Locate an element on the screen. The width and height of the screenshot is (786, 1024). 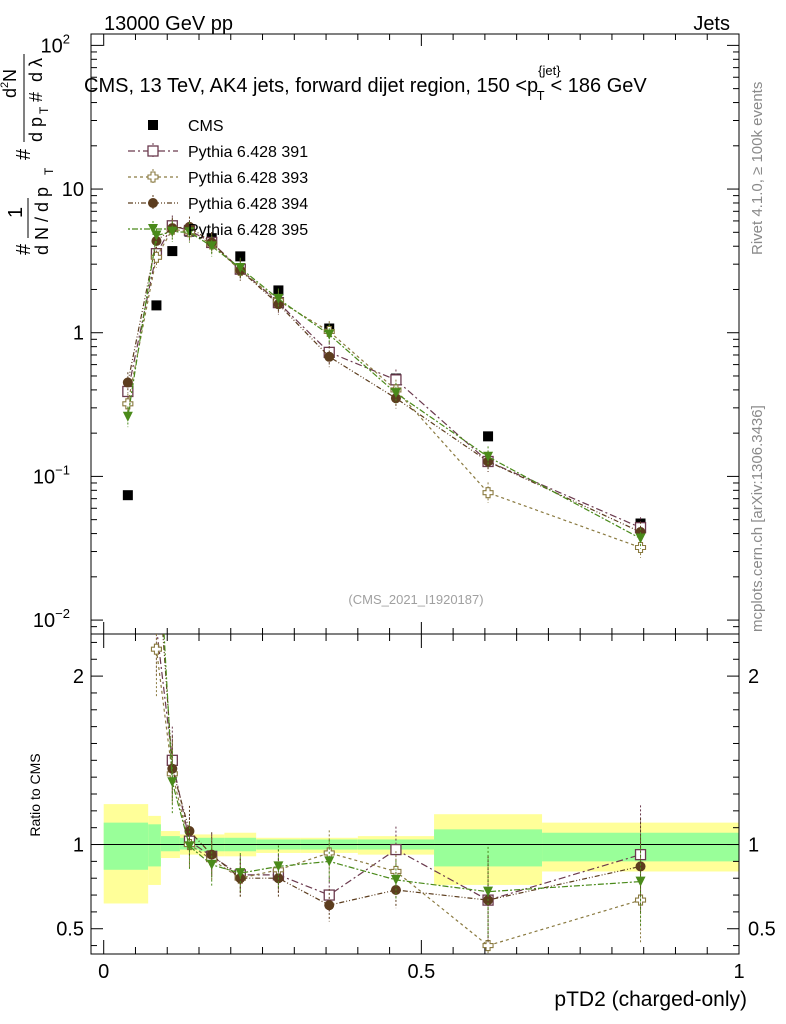
legend-marker-p395 is located at coordinates (153, 229).